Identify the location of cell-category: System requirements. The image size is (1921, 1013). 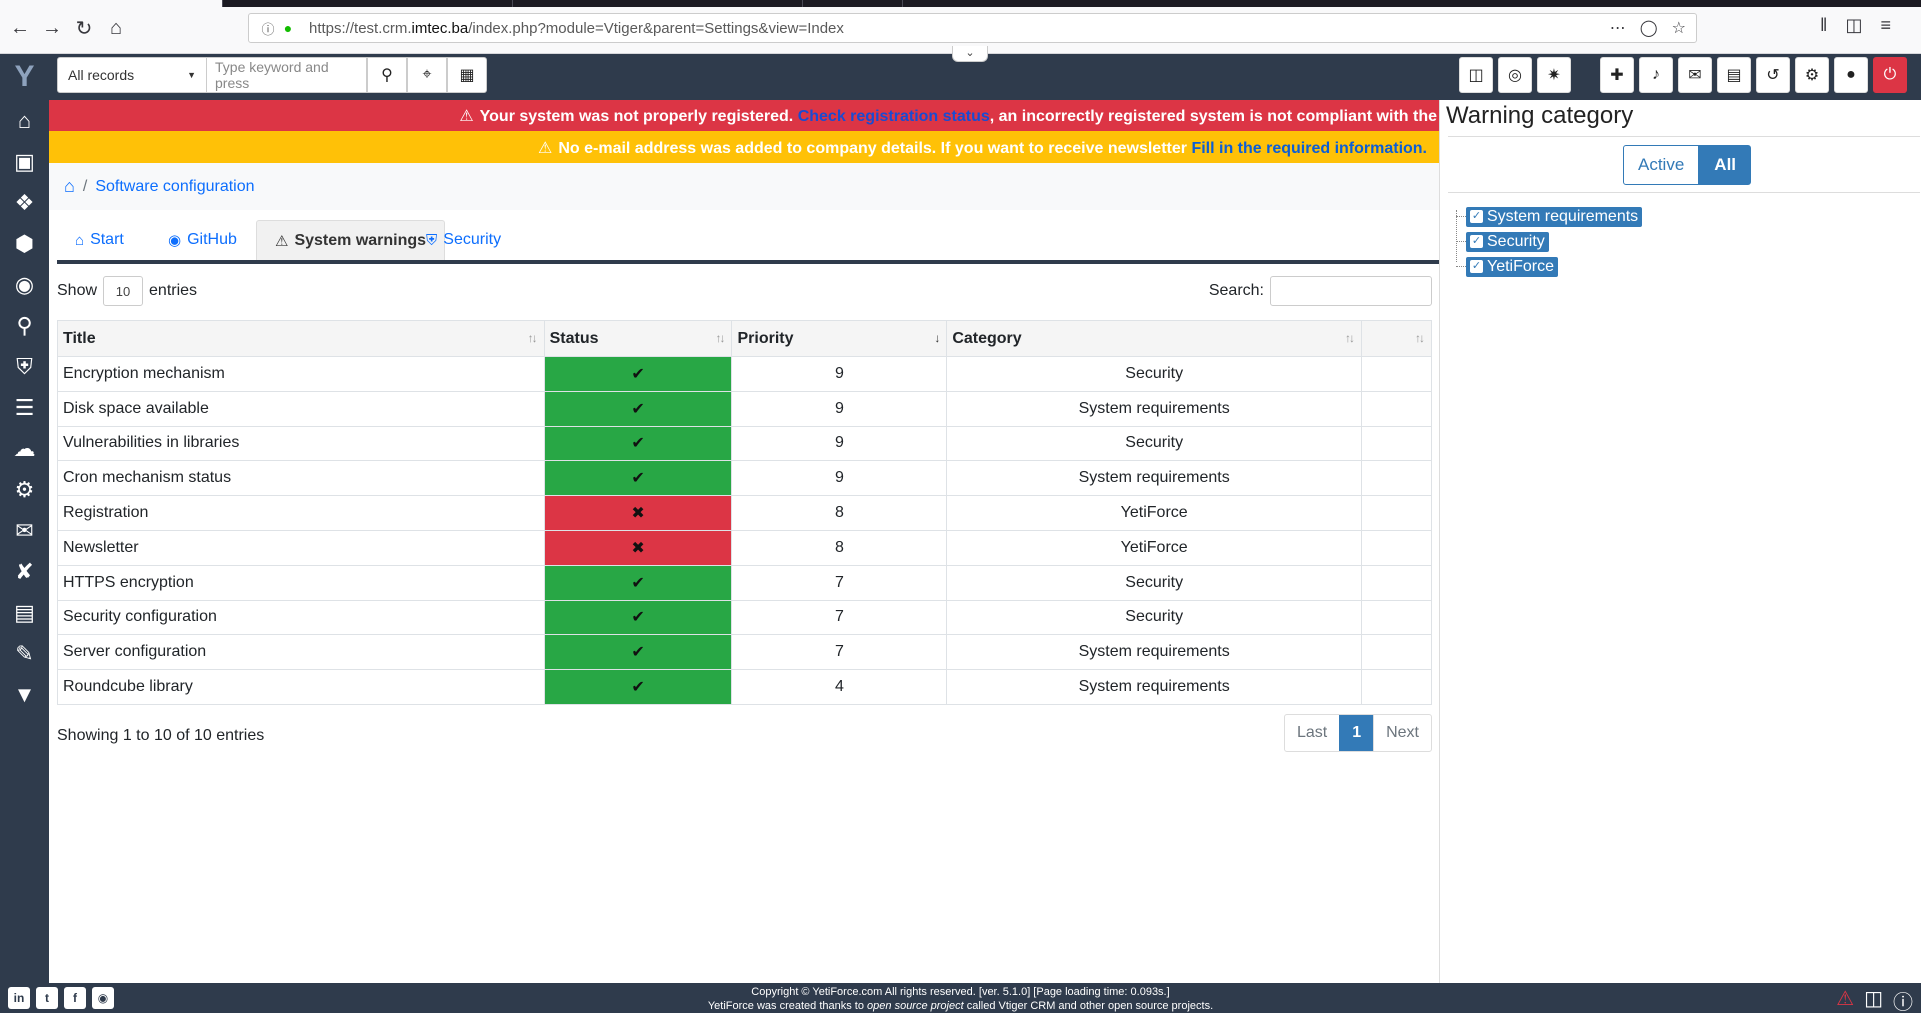
(1154, 652).